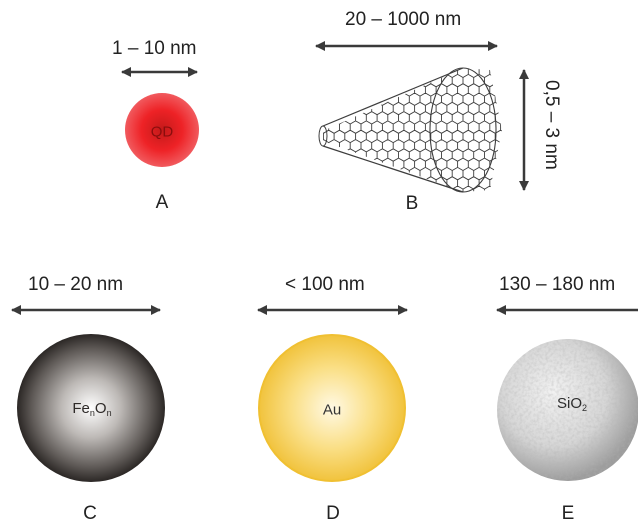  I want to click on panel-a-label: A, so click(162, 202).